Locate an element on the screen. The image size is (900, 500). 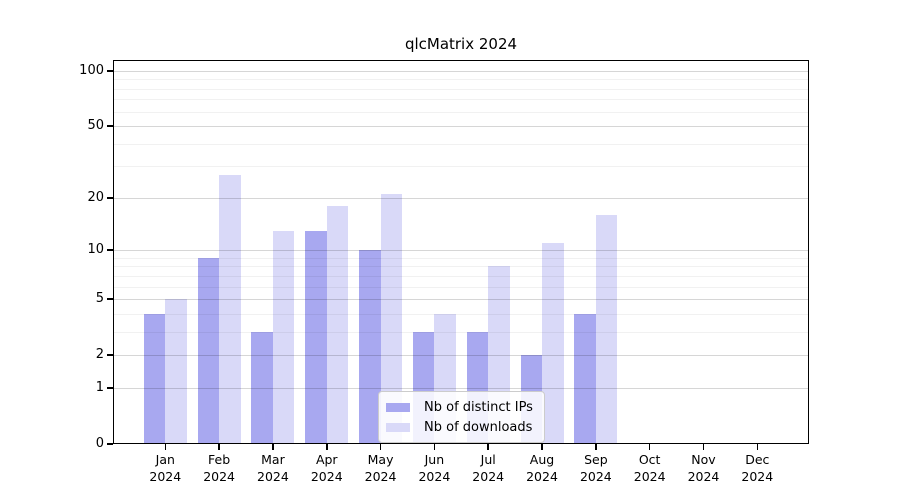
chart-title: qlcMatrix 2024 is located at coordinates (461, 44).